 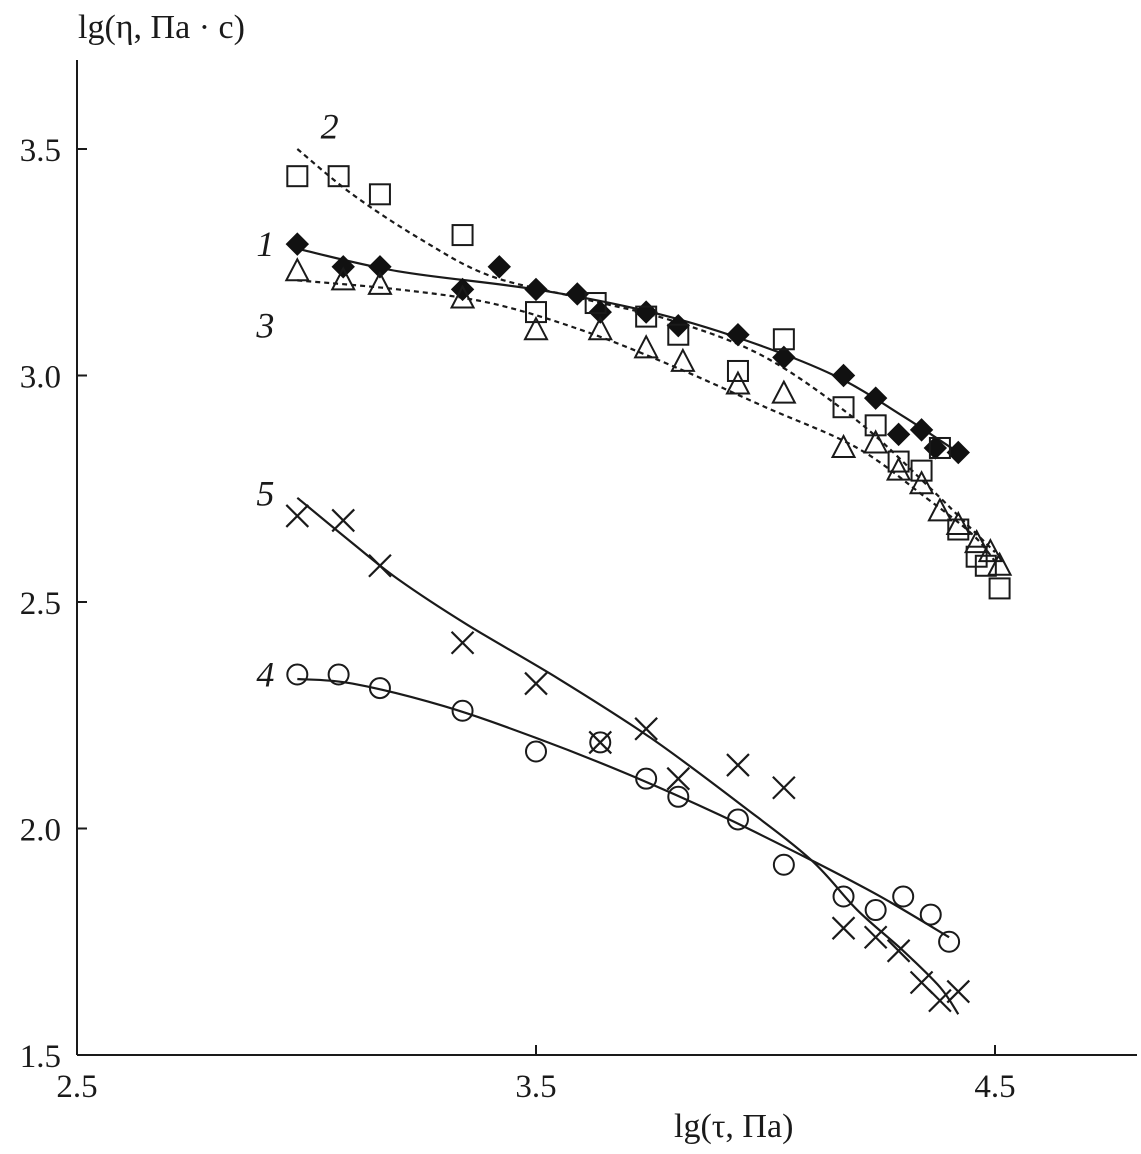 What do you see at coordinates (296, 400) in the screenshot?
I see `curve-labels: 1 2 3 4 5` at bounding box center [296, 400].